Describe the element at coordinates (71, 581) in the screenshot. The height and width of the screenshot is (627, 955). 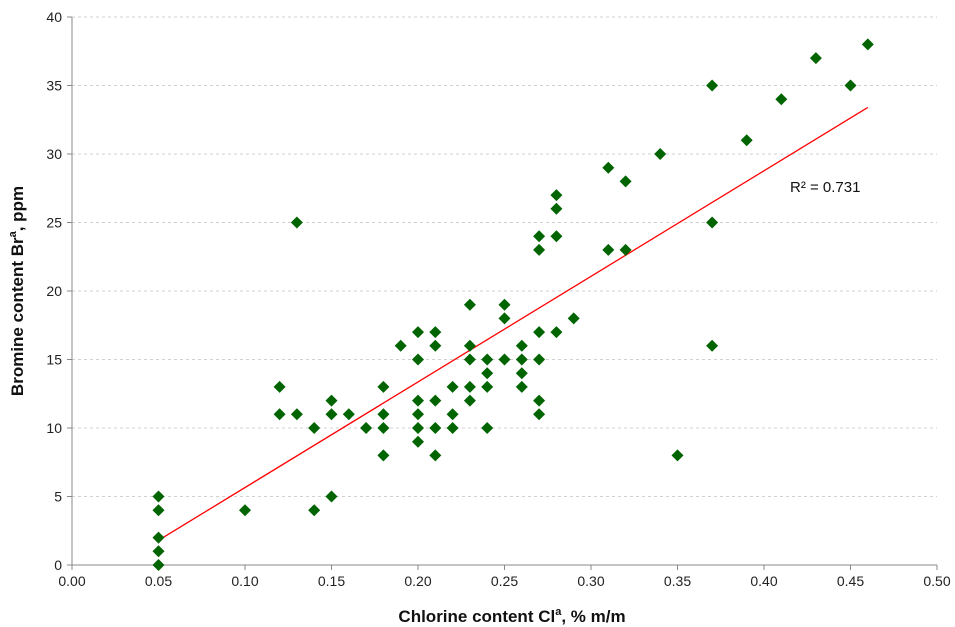
I see `x-tick-label: 0.00` at that location.